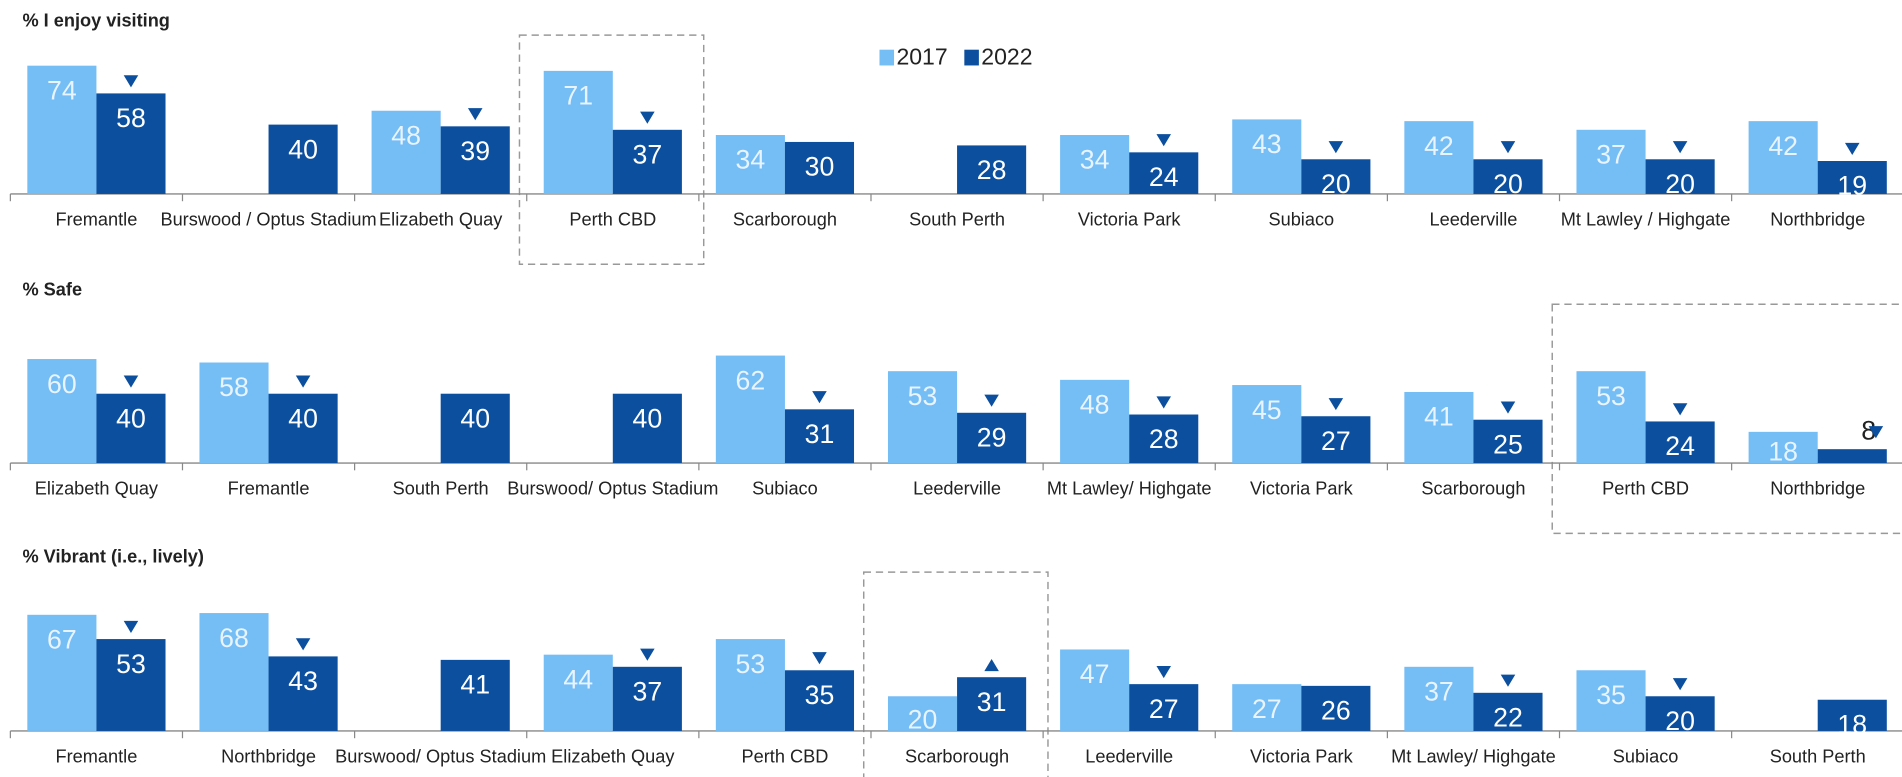 The image size is (1902, 777). I want to click on category-label: Burswood/ Optus Stadium, so click(440, 756).